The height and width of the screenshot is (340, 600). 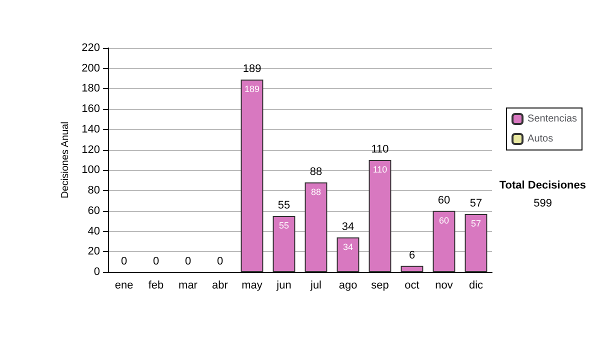 I want to click on y-axis-title: Decisiones Anual, so click(x=66, y=160).